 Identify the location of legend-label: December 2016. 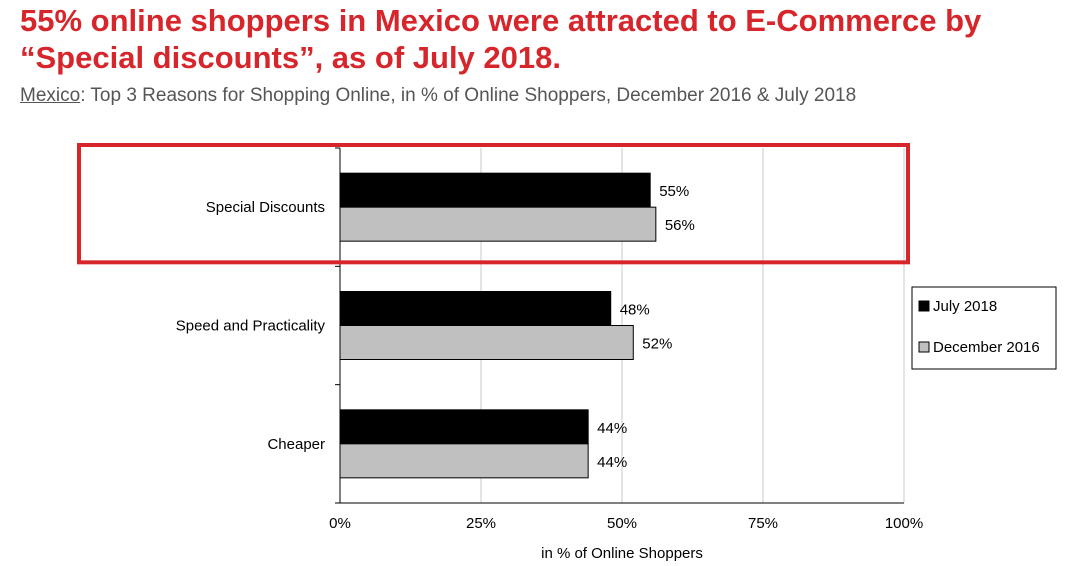
(986, 347).